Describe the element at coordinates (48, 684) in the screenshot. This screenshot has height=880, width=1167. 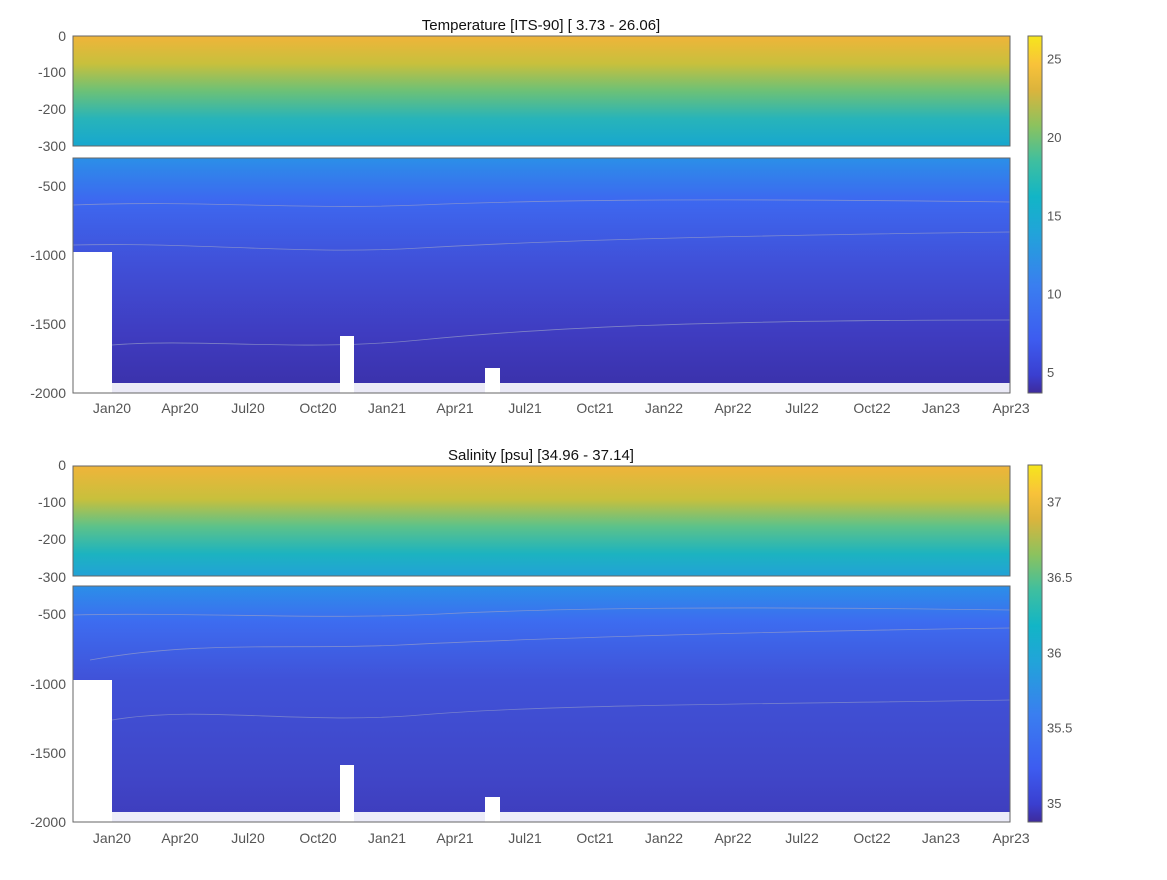
I see `salinity-lower-ytick: -1000` at that location.